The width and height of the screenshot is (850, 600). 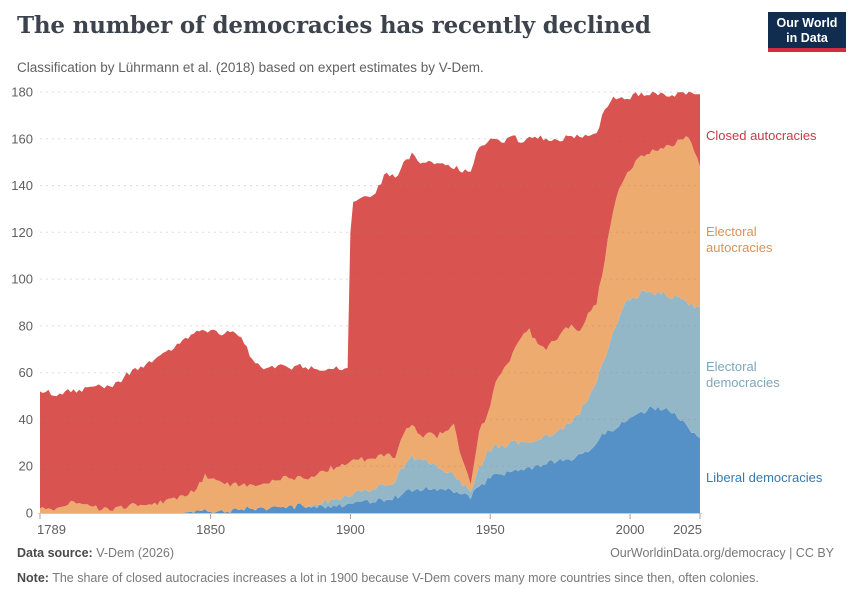 I want to click on y-tick-label-20: 20, so click(x=26, y=466).